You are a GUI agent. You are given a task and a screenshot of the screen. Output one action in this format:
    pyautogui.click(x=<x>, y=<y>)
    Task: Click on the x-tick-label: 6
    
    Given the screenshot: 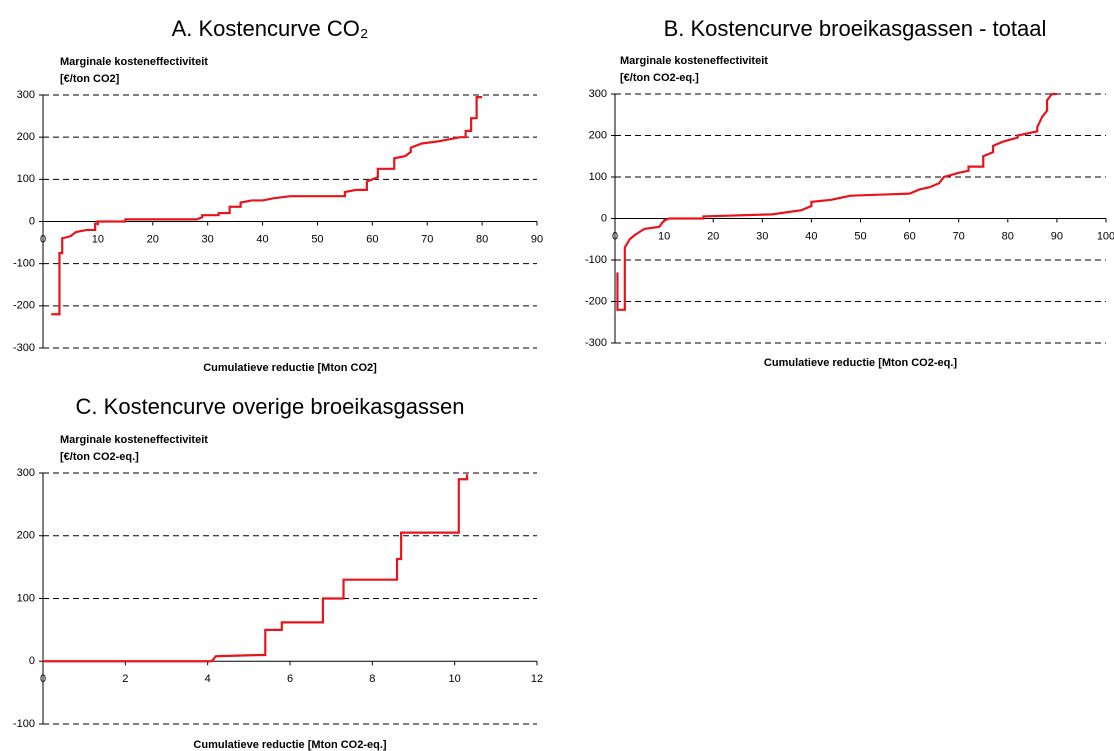 What is the action you would take?
    pyautogui.click(x=290, y=679)
    